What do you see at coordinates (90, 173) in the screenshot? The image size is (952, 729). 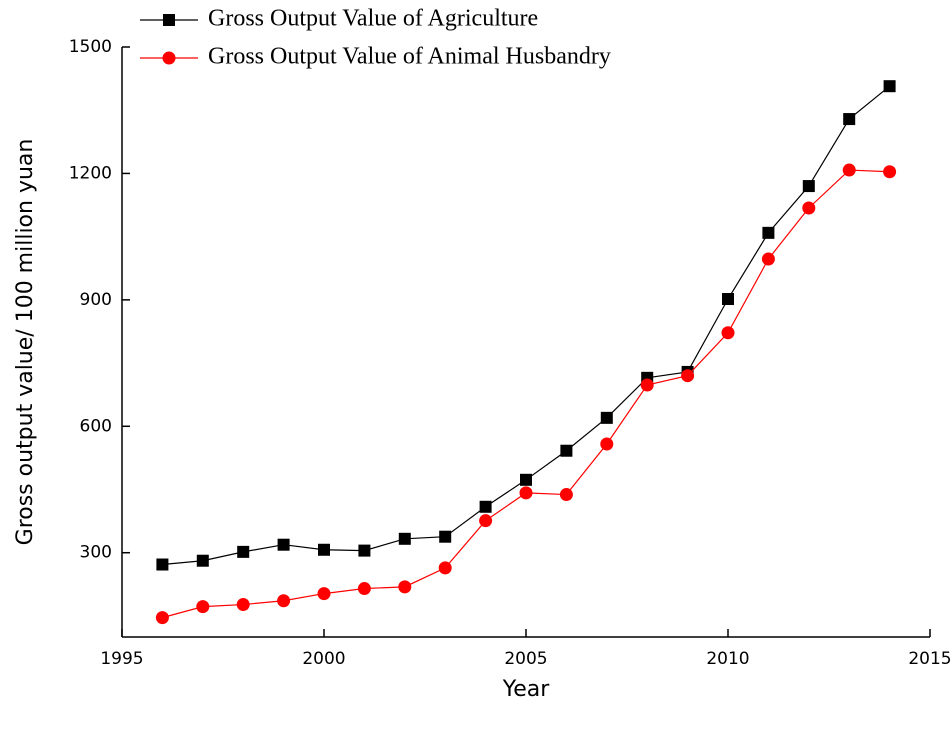 I see `y-tick-label: 1200` at bounding box center [90, 173].